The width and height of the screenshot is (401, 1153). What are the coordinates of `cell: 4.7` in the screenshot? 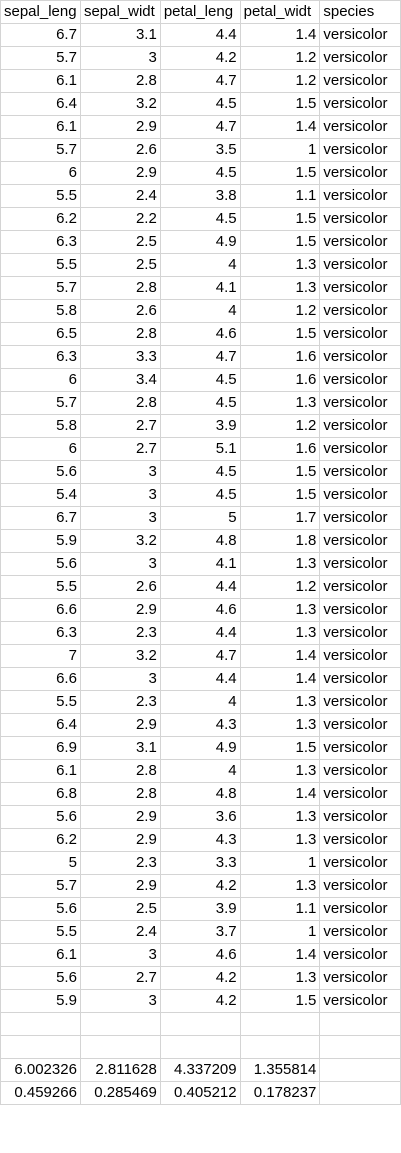 It's located at (200, 357).